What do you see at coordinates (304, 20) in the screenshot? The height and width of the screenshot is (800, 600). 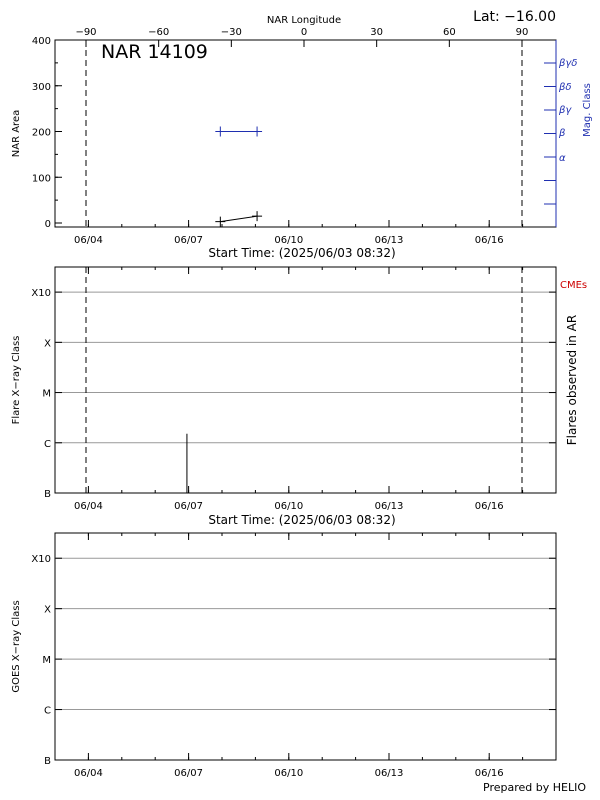 I see `top-axis-label: NAR Longitude` at bounding box center [304, 20].